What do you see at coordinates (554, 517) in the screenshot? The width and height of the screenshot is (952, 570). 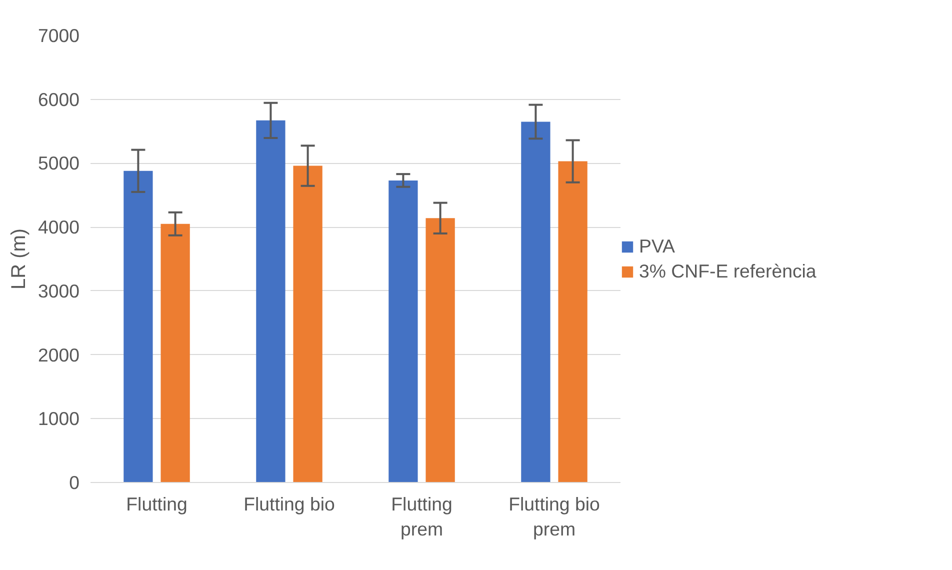 I see `x-tick-label: Flutting bio prem` at bounding box center [554, 517].